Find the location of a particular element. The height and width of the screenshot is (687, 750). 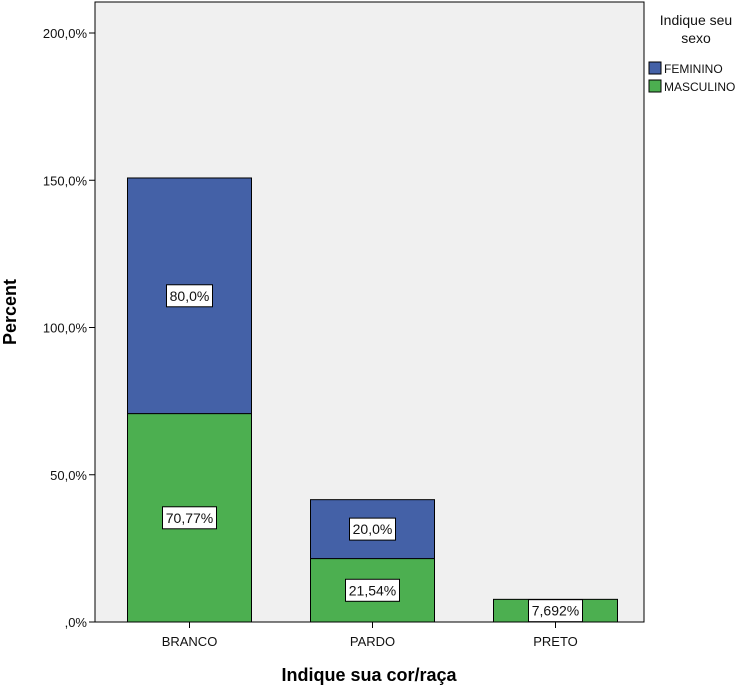

legend-items: FEMININO MASCULINO is located at coordinates (691, 77).